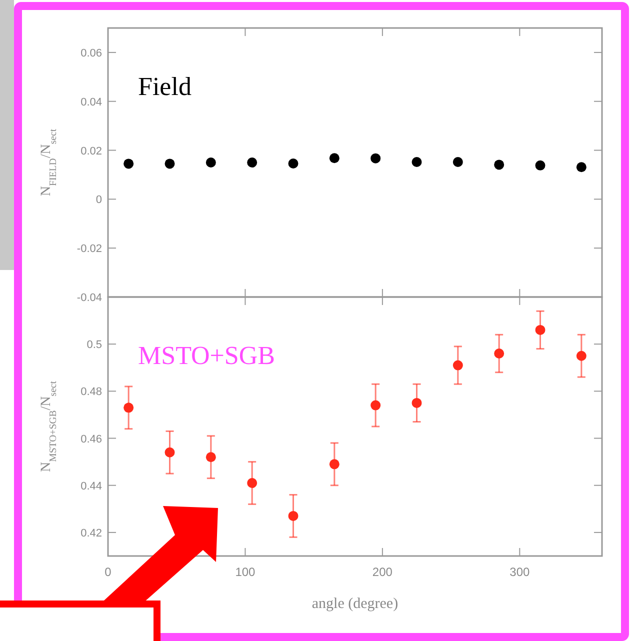 This screenshot has height=641, width=635. I want to click on x-axis-title: angle (degree), so click(355, 604).